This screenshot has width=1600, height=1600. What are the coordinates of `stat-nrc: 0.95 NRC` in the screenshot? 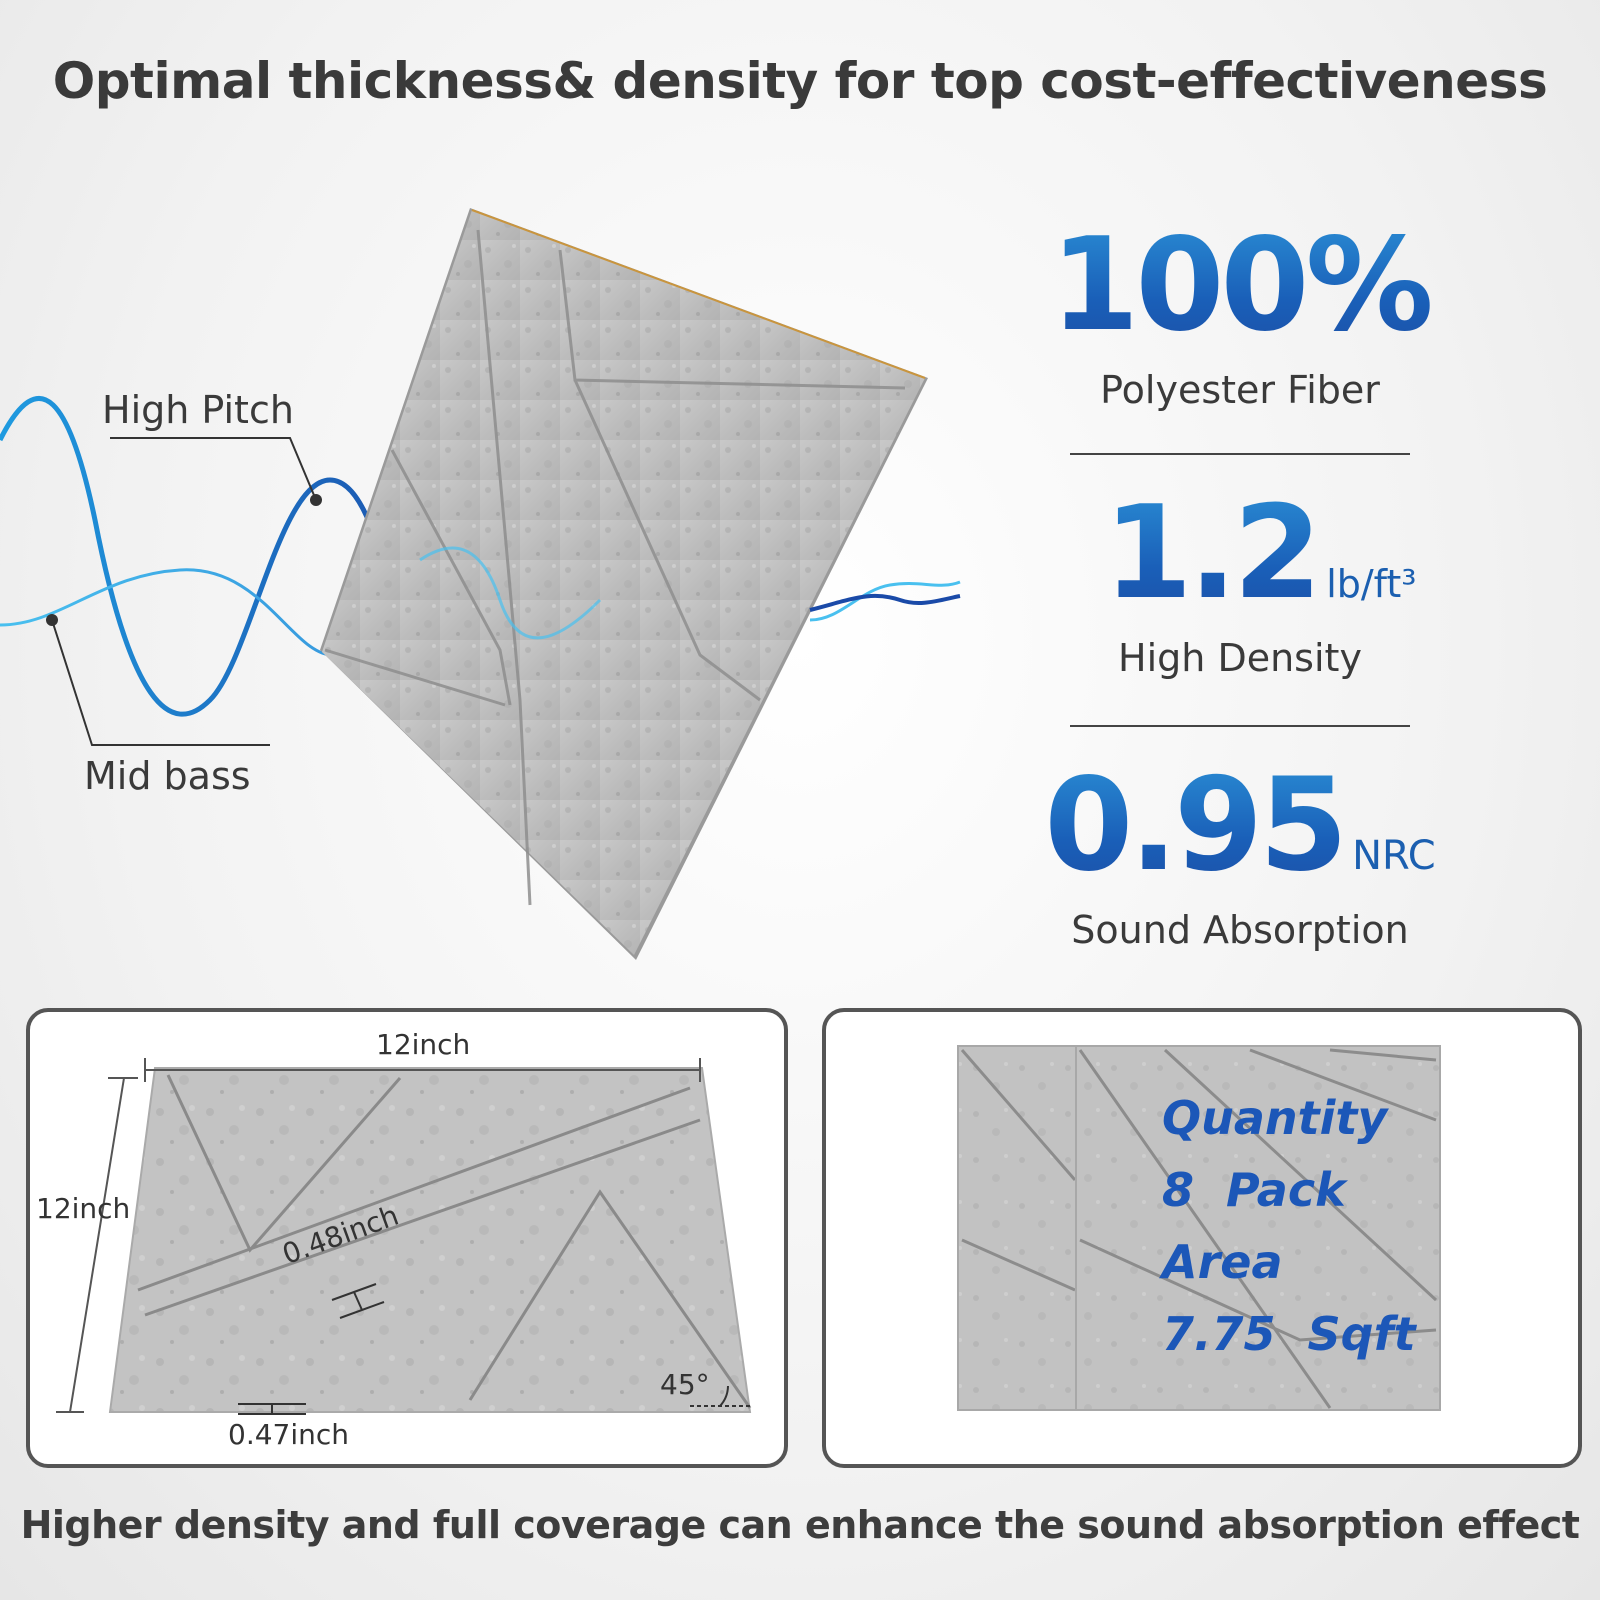 It's located at (1240, 826).